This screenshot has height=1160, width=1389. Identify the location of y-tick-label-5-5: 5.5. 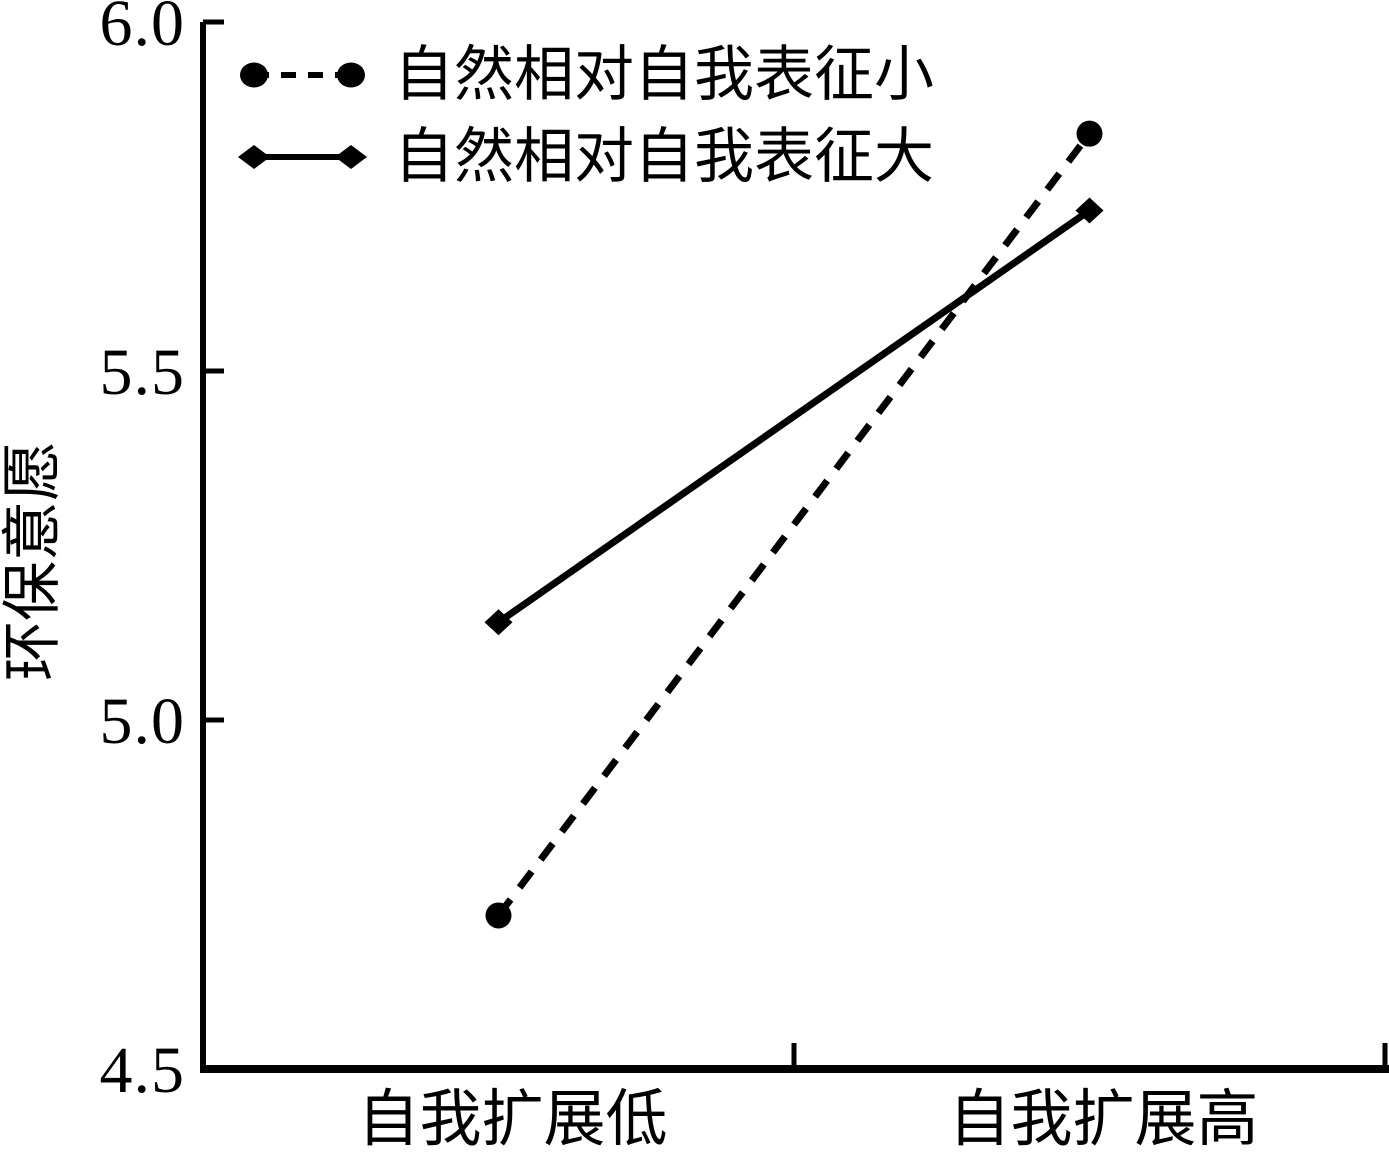
(142, 372).